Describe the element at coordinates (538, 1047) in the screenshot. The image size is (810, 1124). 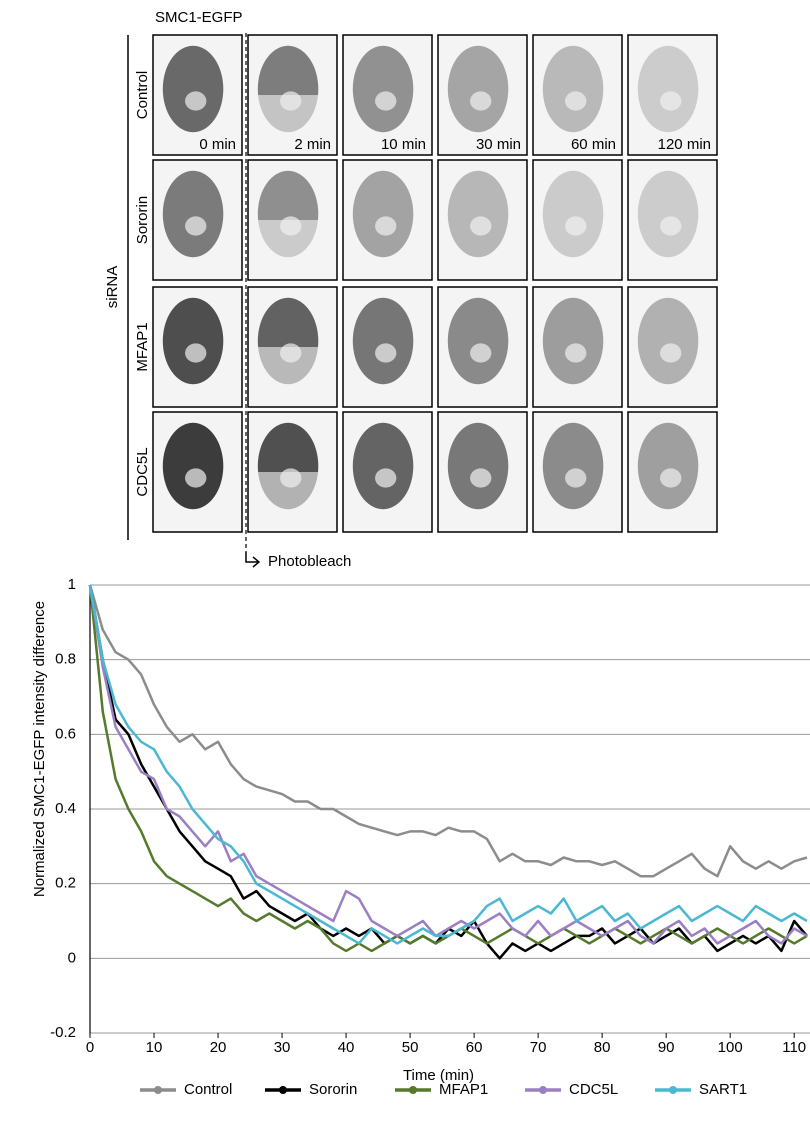
I see `x-tick-label: 70` at that location.